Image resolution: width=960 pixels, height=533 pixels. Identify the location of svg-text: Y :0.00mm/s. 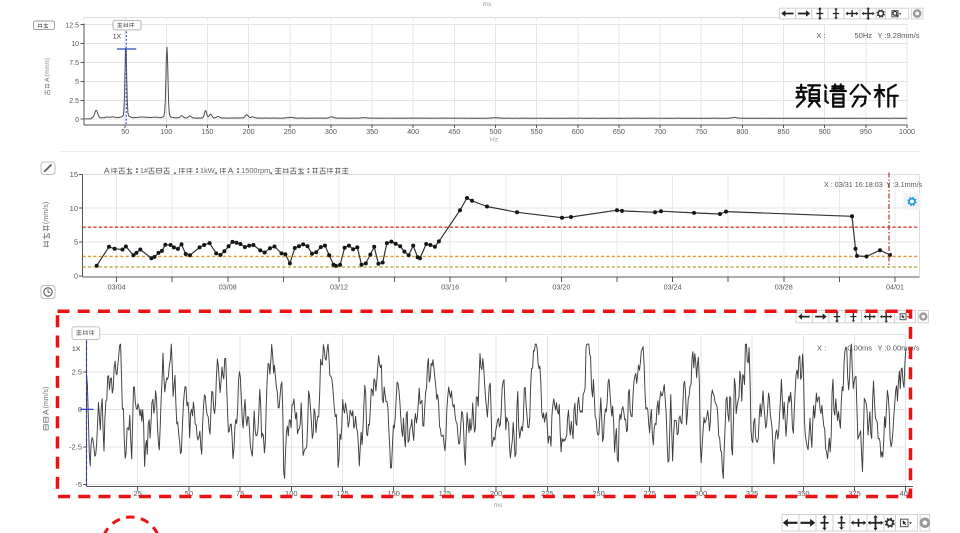
(899, 348).